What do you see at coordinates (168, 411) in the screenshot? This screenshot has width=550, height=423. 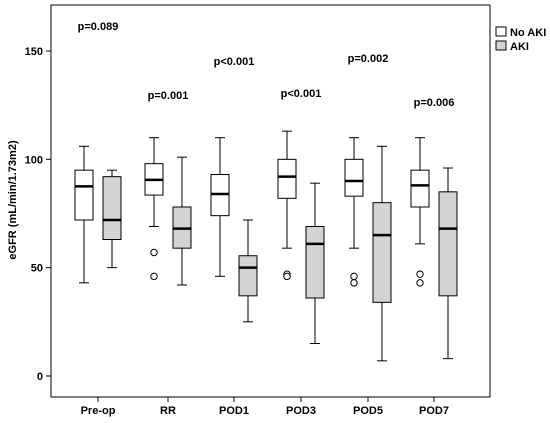 I see `x-tick-label: RR` at bounding box center [168, 411].